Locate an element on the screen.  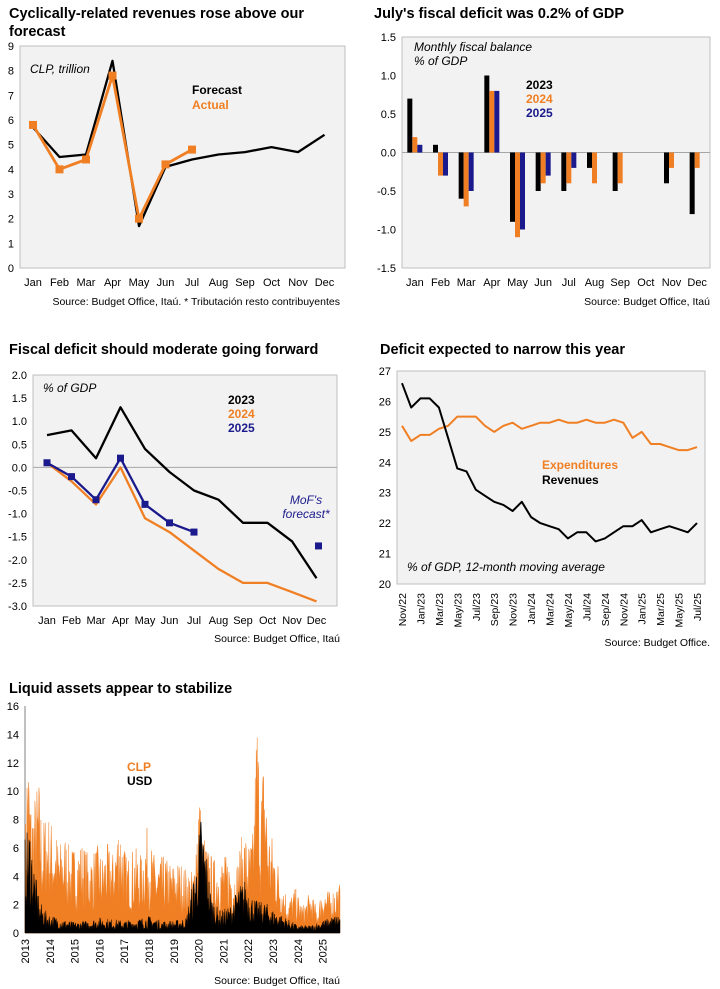
y-tick-label: 10 is located at coordinates (13, 792).